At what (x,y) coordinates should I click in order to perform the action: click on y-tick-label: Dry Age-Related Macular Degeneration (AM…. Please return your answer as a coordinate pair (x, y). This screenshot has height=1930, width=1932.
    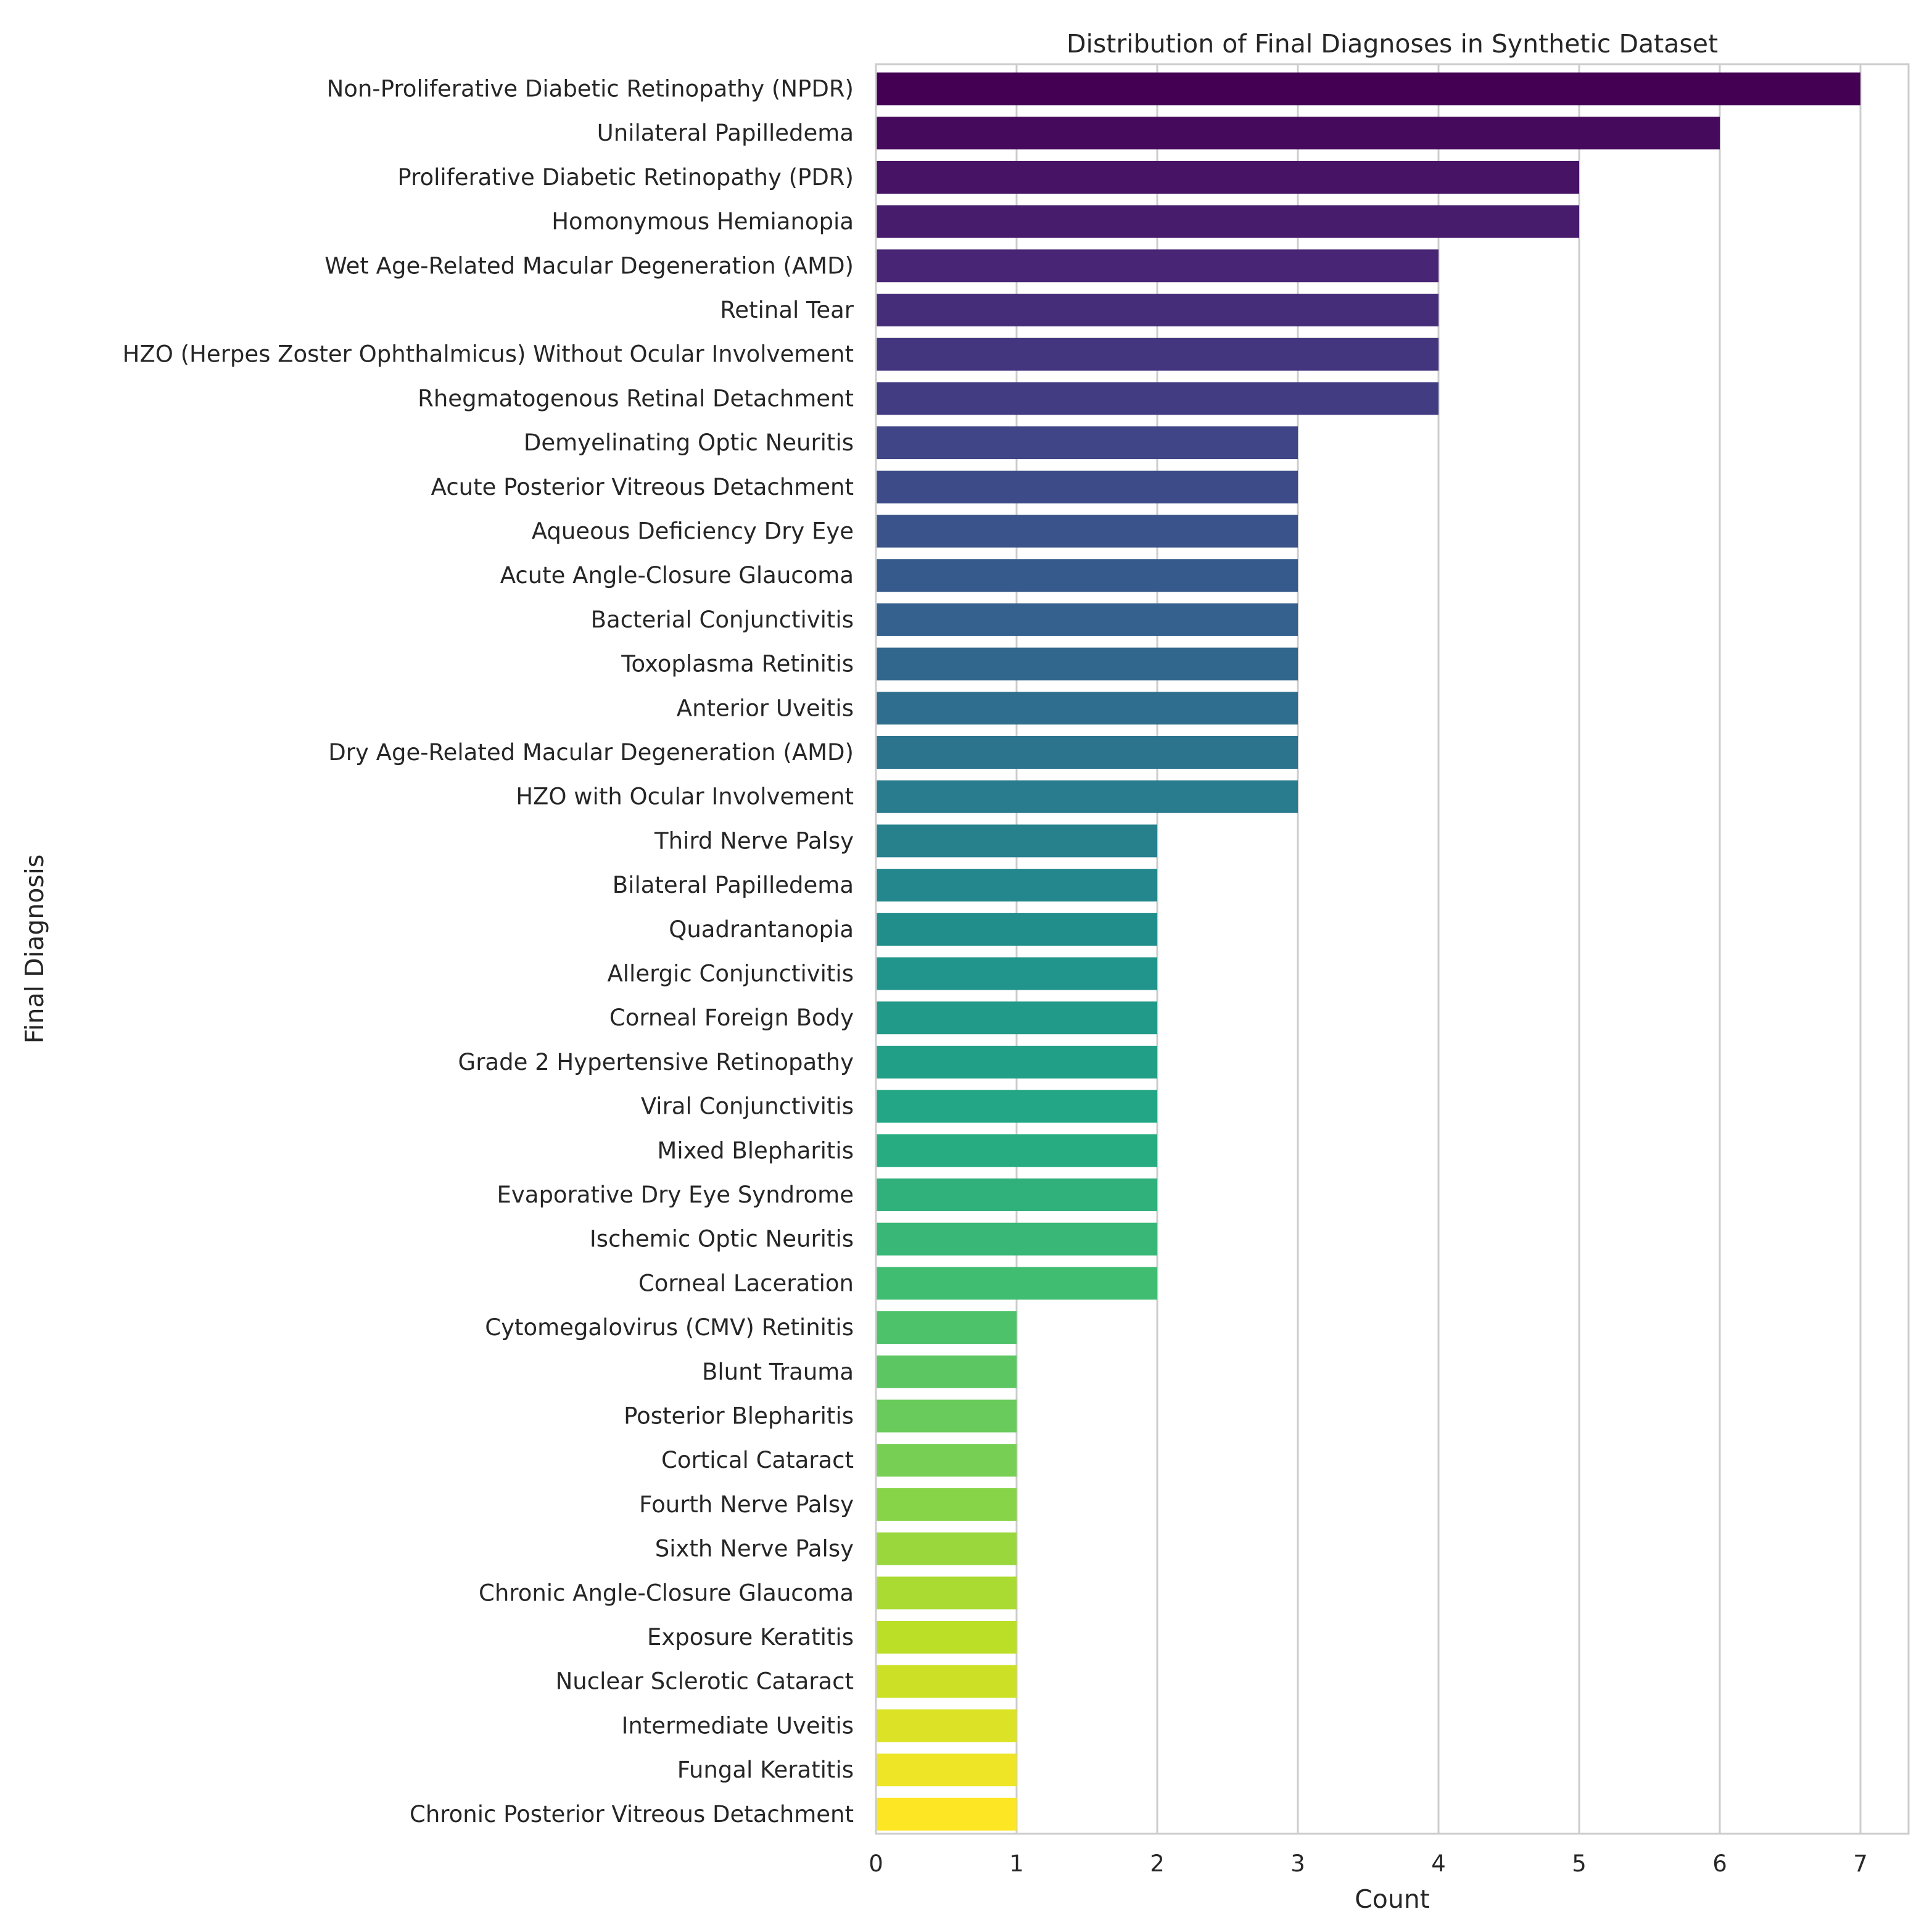
    Looking at the image, I should click on (591, 753).